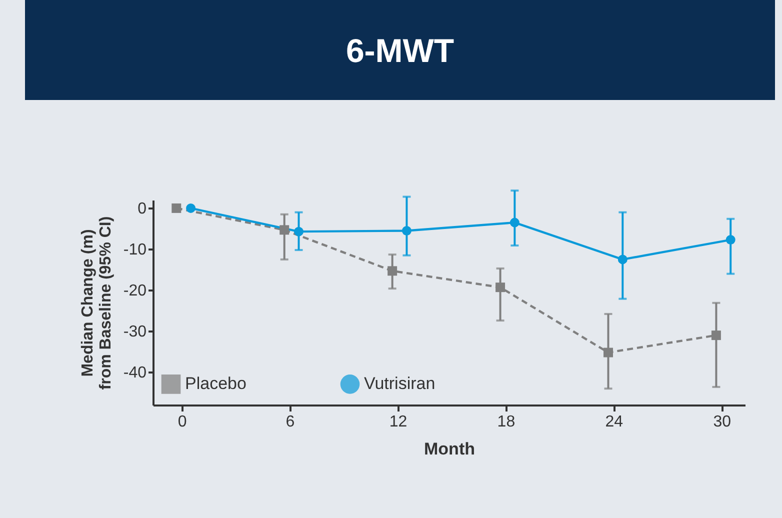  I want to click on x-tick-label: 0, so click(182, 422).